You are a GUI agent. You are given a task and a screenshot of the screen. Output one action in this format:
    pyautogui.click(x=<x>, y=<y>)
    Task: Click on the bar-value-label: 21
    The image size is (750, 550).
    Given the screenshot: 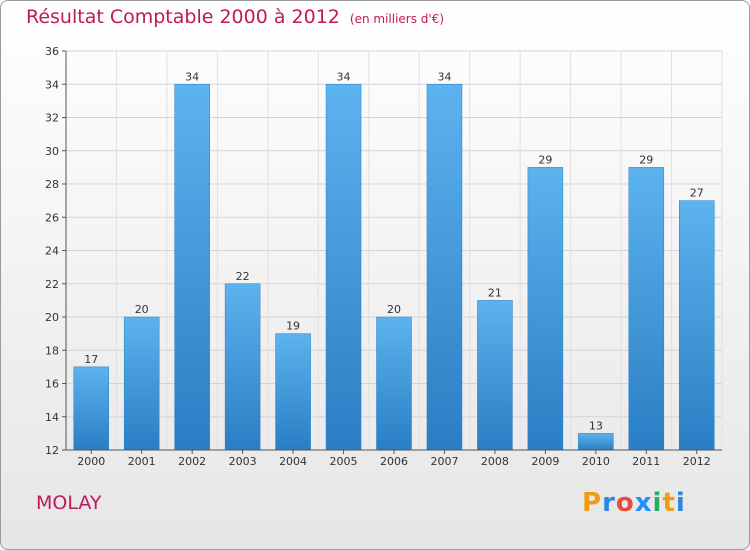 What is the action you would take?
    pyautogui.click(x=495, y=292)
    